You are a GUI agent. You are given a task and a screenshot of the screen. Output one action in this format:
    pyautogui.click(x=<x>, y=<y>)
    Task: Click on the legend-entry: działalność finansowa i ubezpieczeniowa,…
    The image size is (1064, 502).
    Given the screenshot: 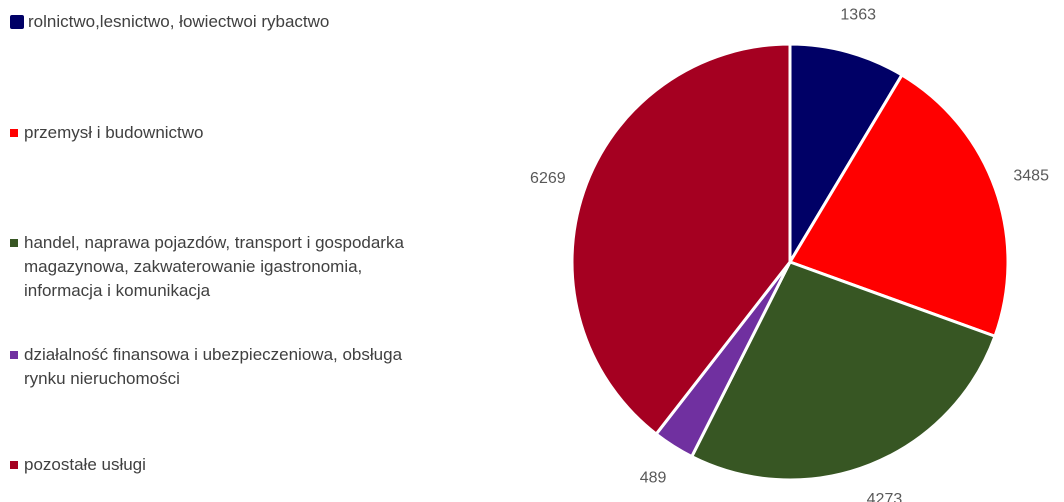 What is the action you would take?
    pyautogui.click(x=225, y=367)
    